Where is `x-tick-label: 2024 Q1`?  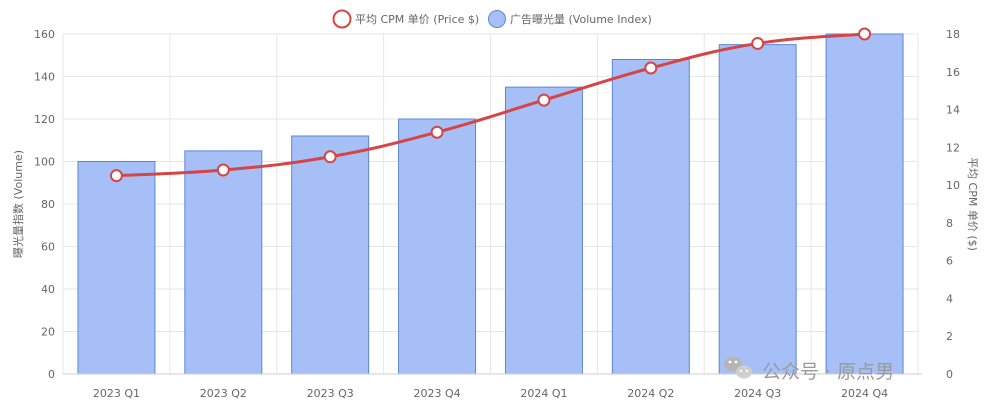 x-tick-label: 2024 Q1 is located at coordinates (543, 393).